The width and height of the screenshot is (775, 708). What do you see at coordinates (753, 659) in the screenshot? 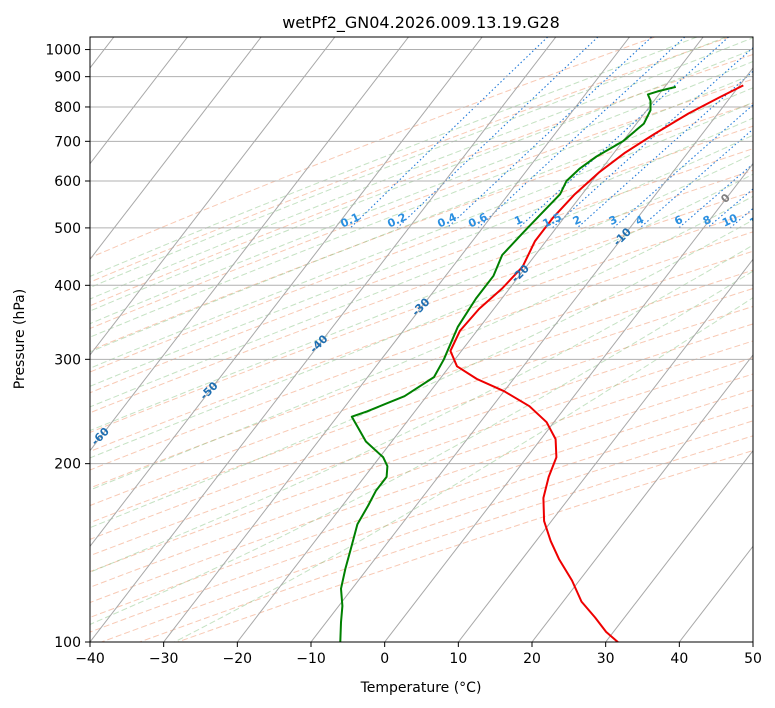
I see `x-tick-label: 50` at bounding box center [753, 659].